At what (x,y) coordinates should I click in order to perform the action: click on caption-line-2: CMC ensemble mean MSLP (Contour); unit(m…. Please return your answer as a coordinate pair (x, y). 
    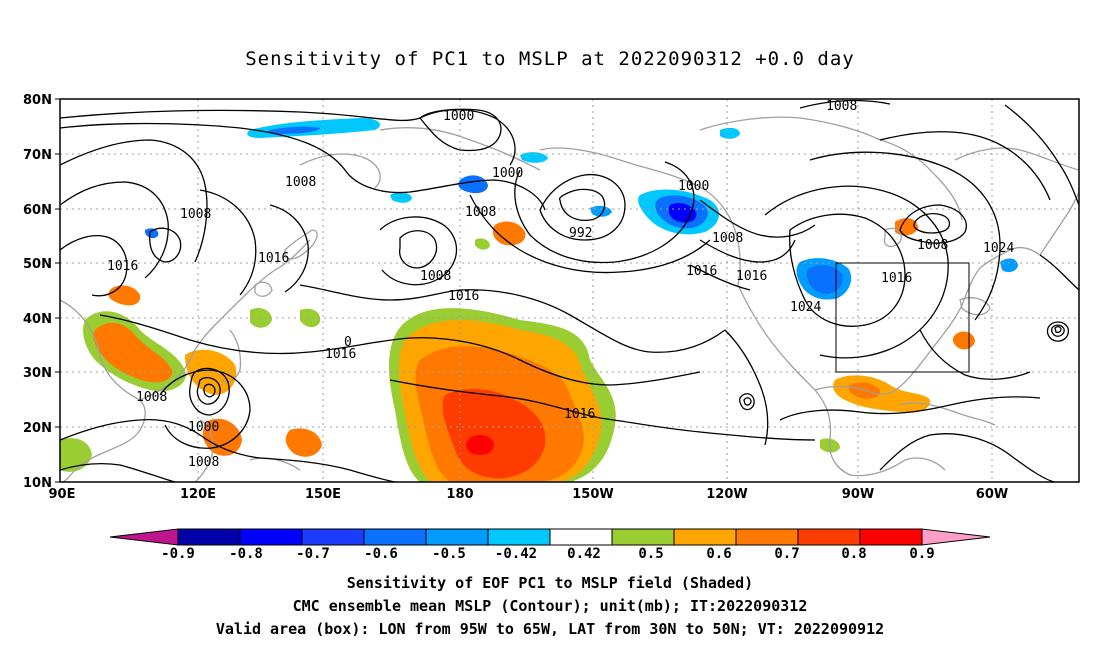
    Looking at the image, I should click on (550, 606).